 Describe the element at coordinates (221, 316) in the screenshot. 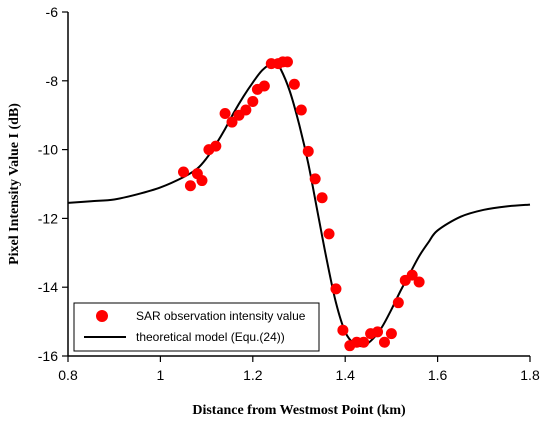

I see `legend-observation-label: SAR observation intensity value` at that location.